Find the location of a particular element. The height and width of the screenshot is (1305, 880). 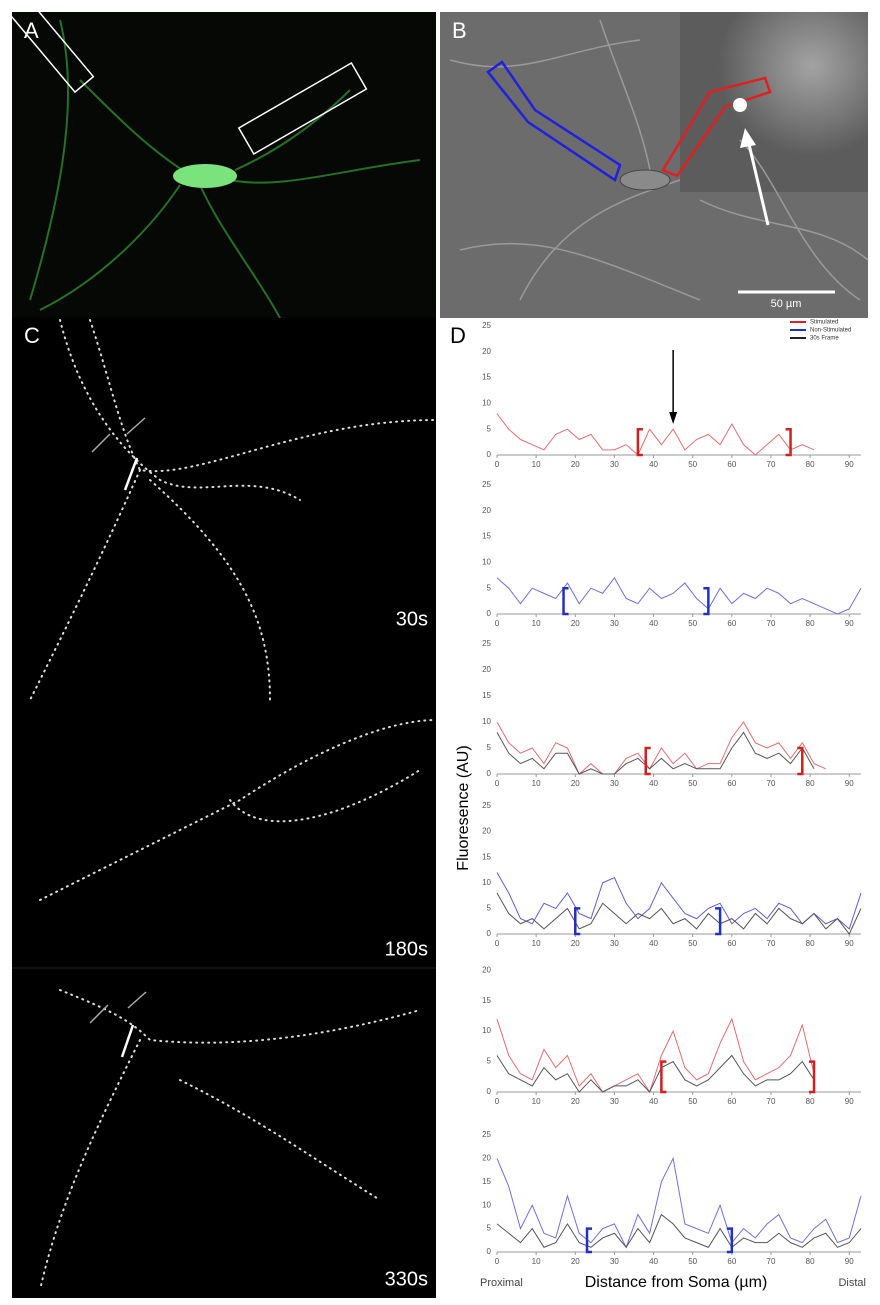

legend-label: Stimulated is located at coordinates (824, 323).